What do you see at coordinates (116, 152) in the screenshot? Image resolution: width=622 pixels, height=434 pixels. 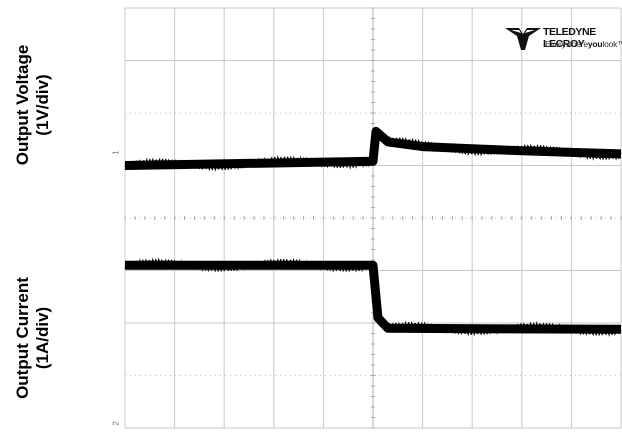 I see `channel-1-marker: 1` at bounding box center [116, 152].